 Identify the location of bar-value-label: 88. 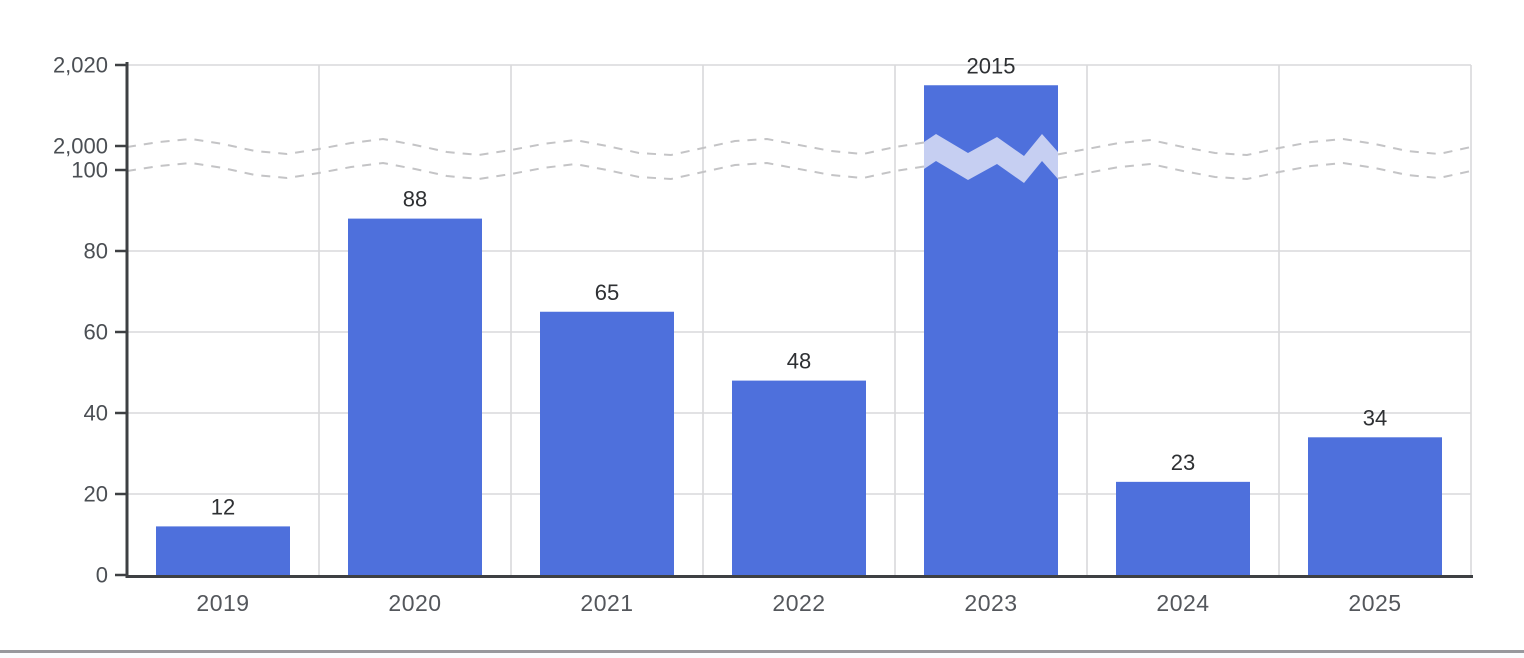
(415, 199).